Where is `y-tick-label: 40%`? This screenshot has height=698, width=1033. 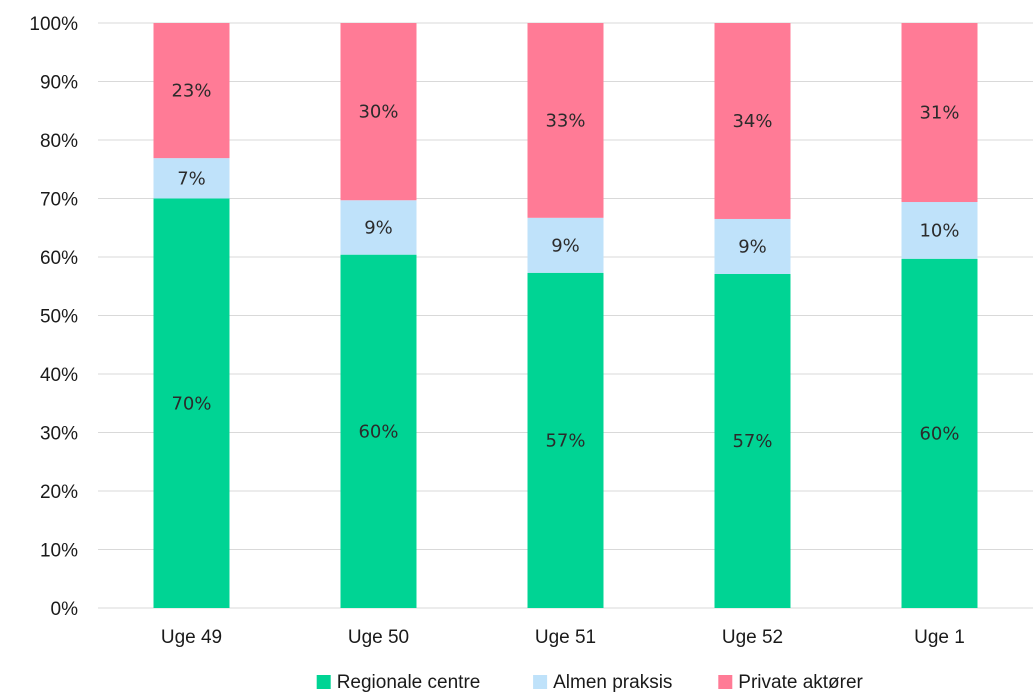
y-tick-label: 40% is located at coordinates (59, 375).